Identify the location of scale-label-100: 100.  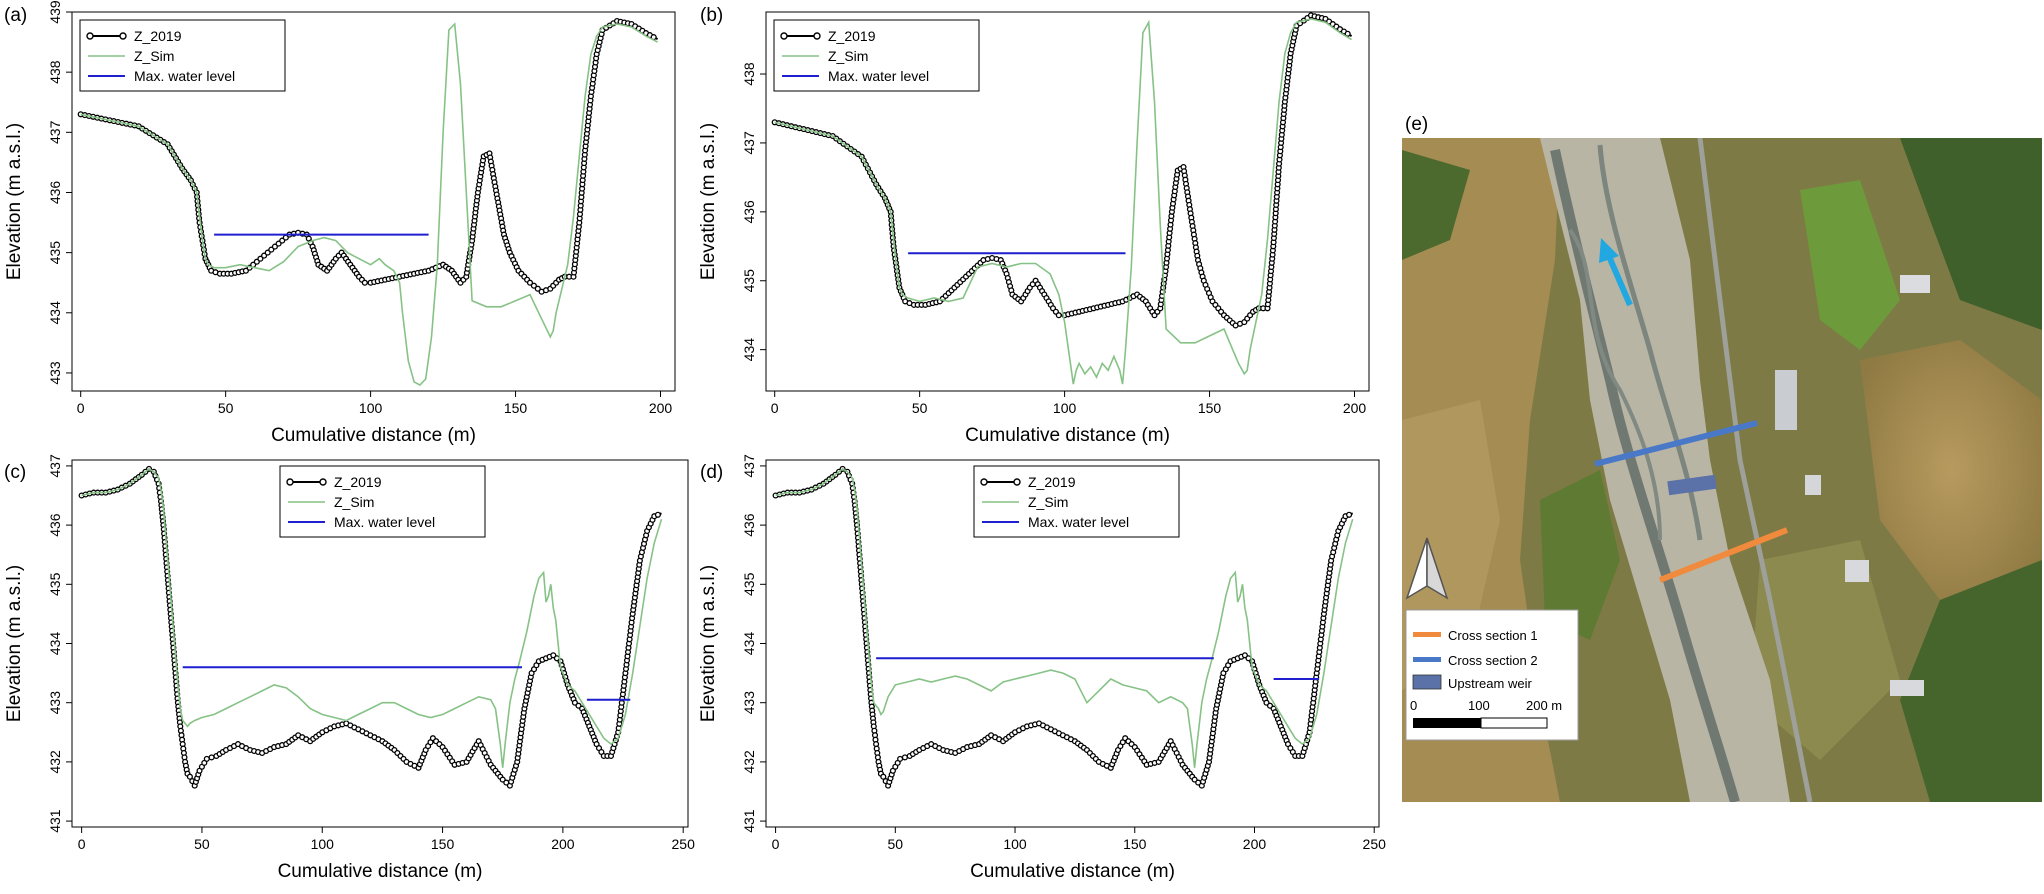
(1479, 705).